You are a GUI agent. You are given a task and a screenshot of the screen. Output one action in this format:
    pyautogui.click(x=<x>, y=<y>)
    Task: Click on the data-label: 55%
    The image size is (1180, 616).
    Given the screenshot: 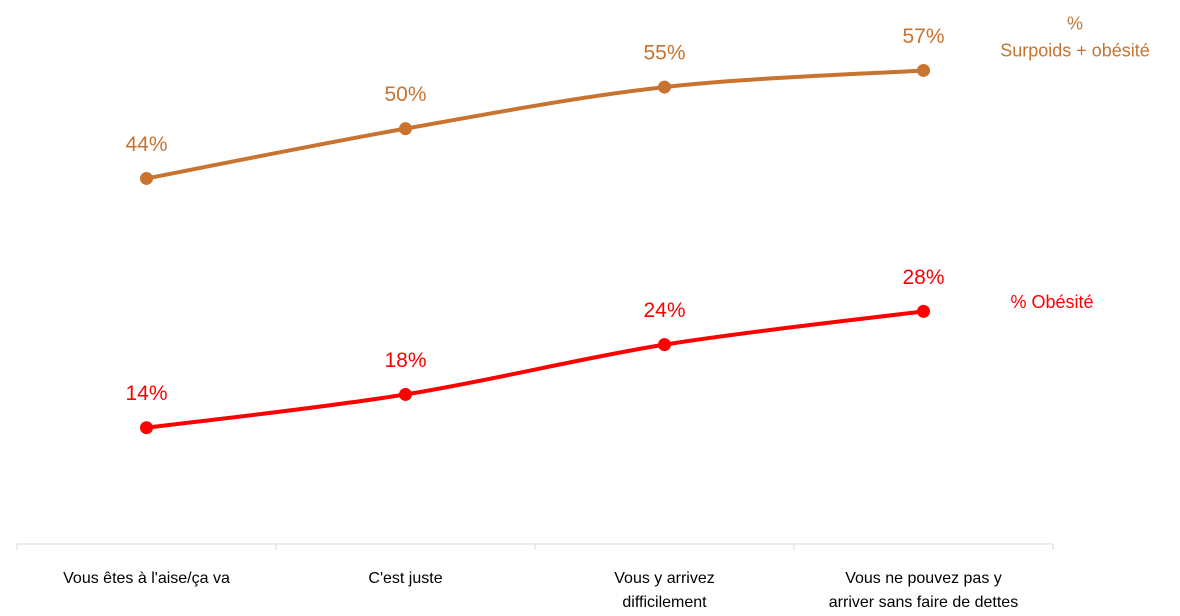 What is the action you would take?
    pyautogui.click(x=664, y=53)
    